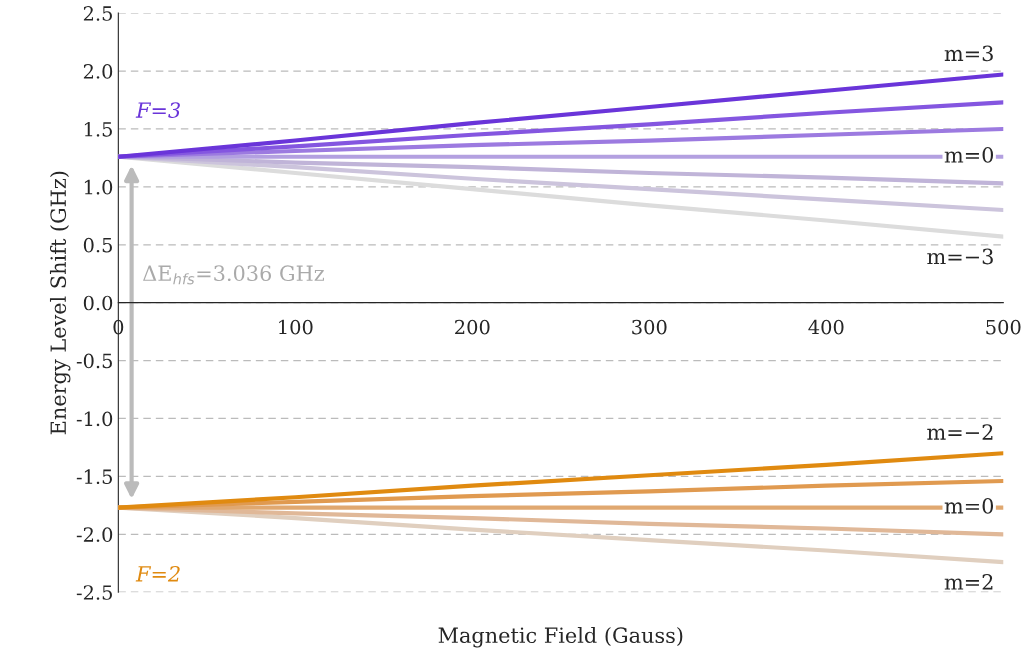 Image resolution: width=1029 pixels, height=658 pixels. Describe the element at coordinates (98, 129) in the screenshot. I see `y-tick-label: 1.5` at that location.